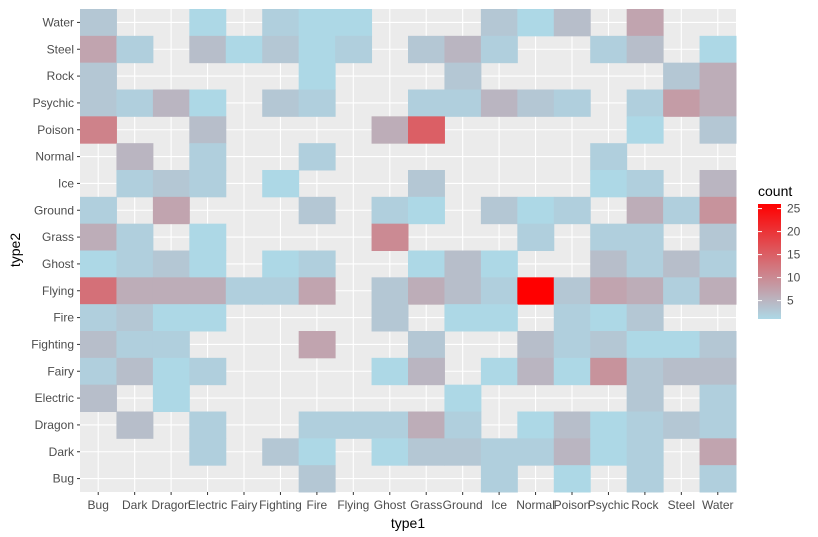 This screenshot has height=537, width=818. What do you see at coordinates (681, 505) in the screenshot?
I see `x-tick-label: Steel` at bounding box center [681, 505].